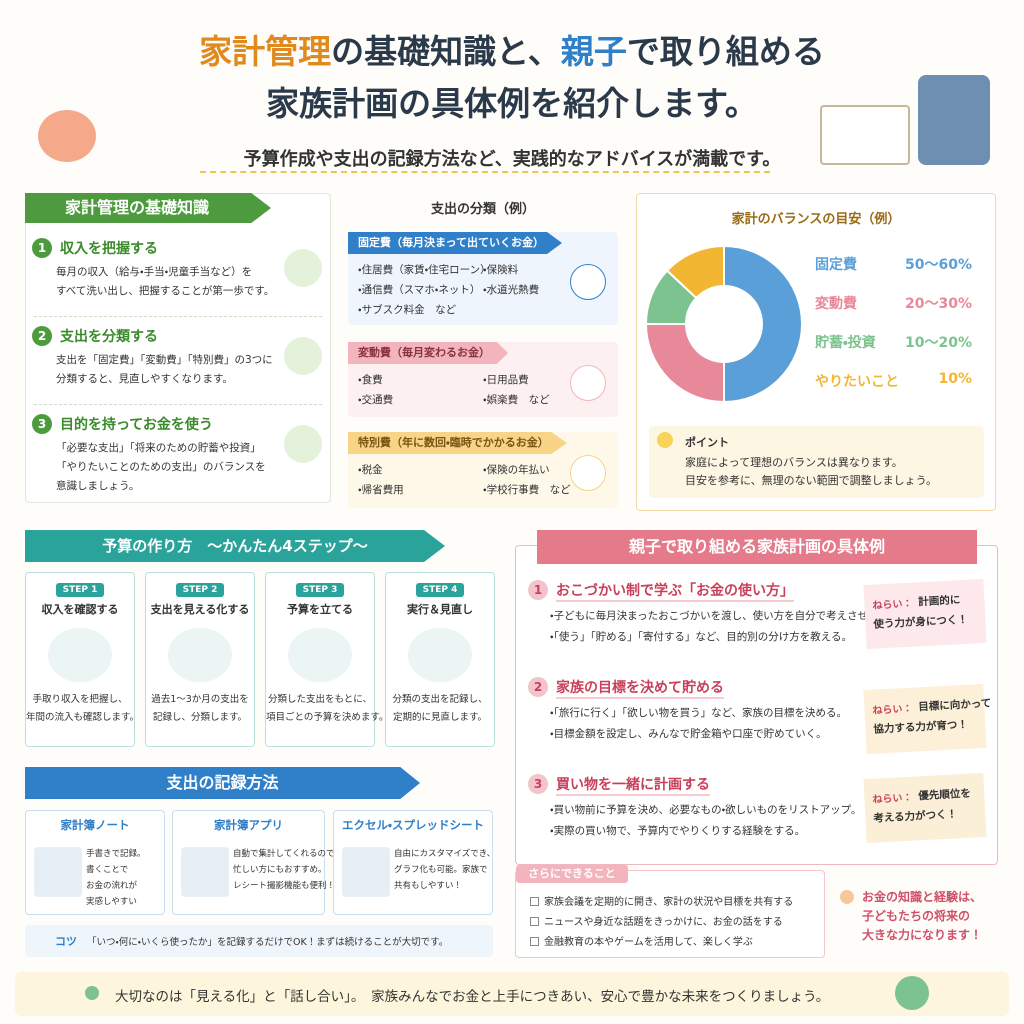 This screenshot has width=1024, height=1024. What do you see at coordinates (376, 400) in the screenshot?
I see `category-item: ・交通費` at bounding box center [376, 400].